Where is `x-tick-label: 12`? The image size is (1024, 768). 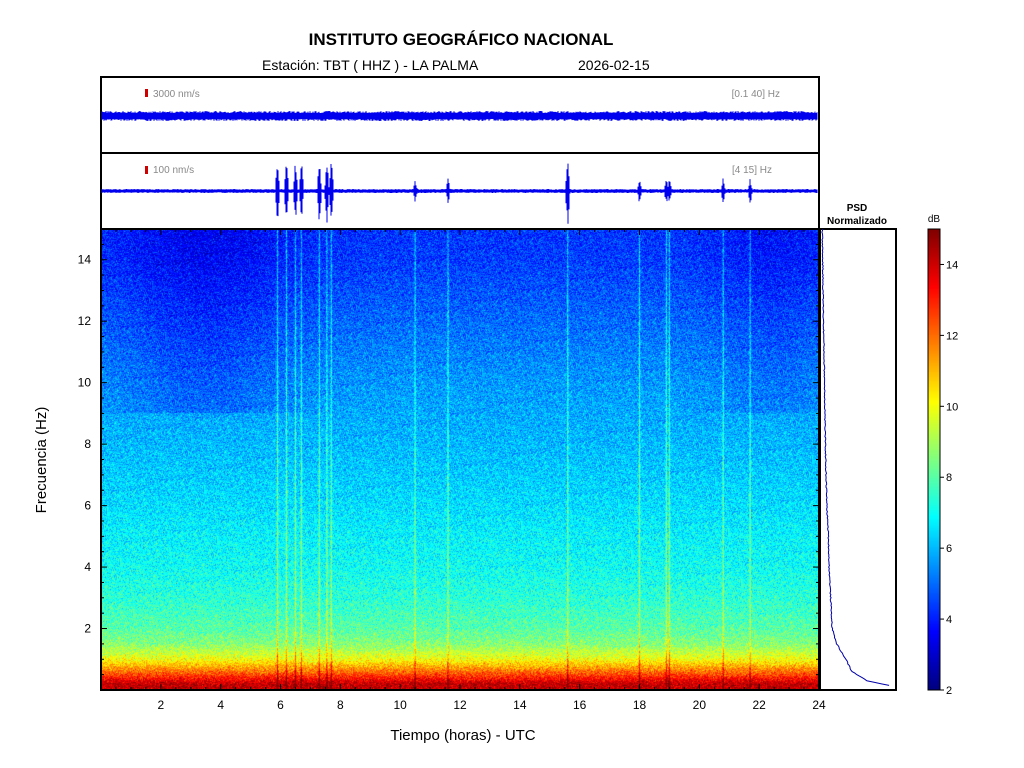 x-tick-label: 12 is located at coordinates (460, 705).